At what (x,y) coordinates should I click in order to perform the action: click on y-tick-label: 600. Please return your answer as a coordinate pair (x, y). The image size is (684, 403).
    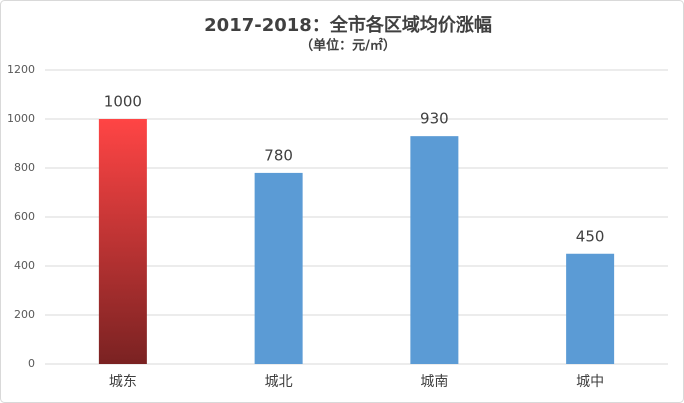
    Looking at the image, I should click on (24, 216).